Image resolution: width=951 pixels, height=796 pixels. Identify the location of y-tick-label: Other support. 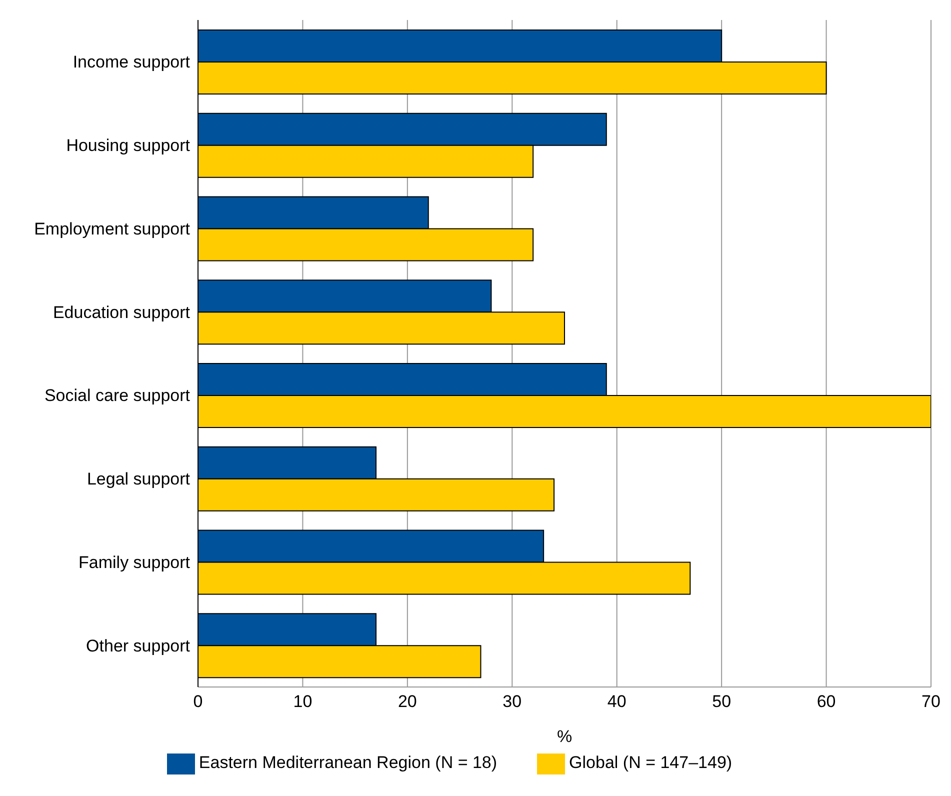
(138, 646).